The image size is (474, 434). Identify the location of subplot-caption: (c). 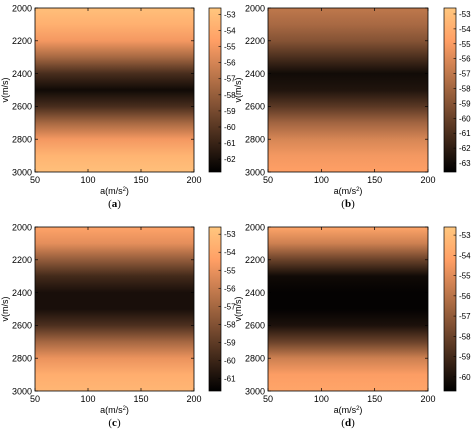
(114, 423).